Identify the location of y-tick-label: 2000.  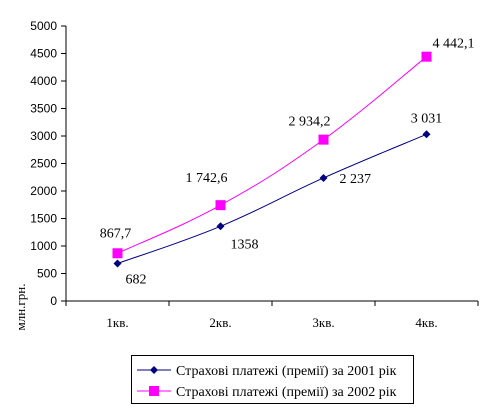
(43, 191).